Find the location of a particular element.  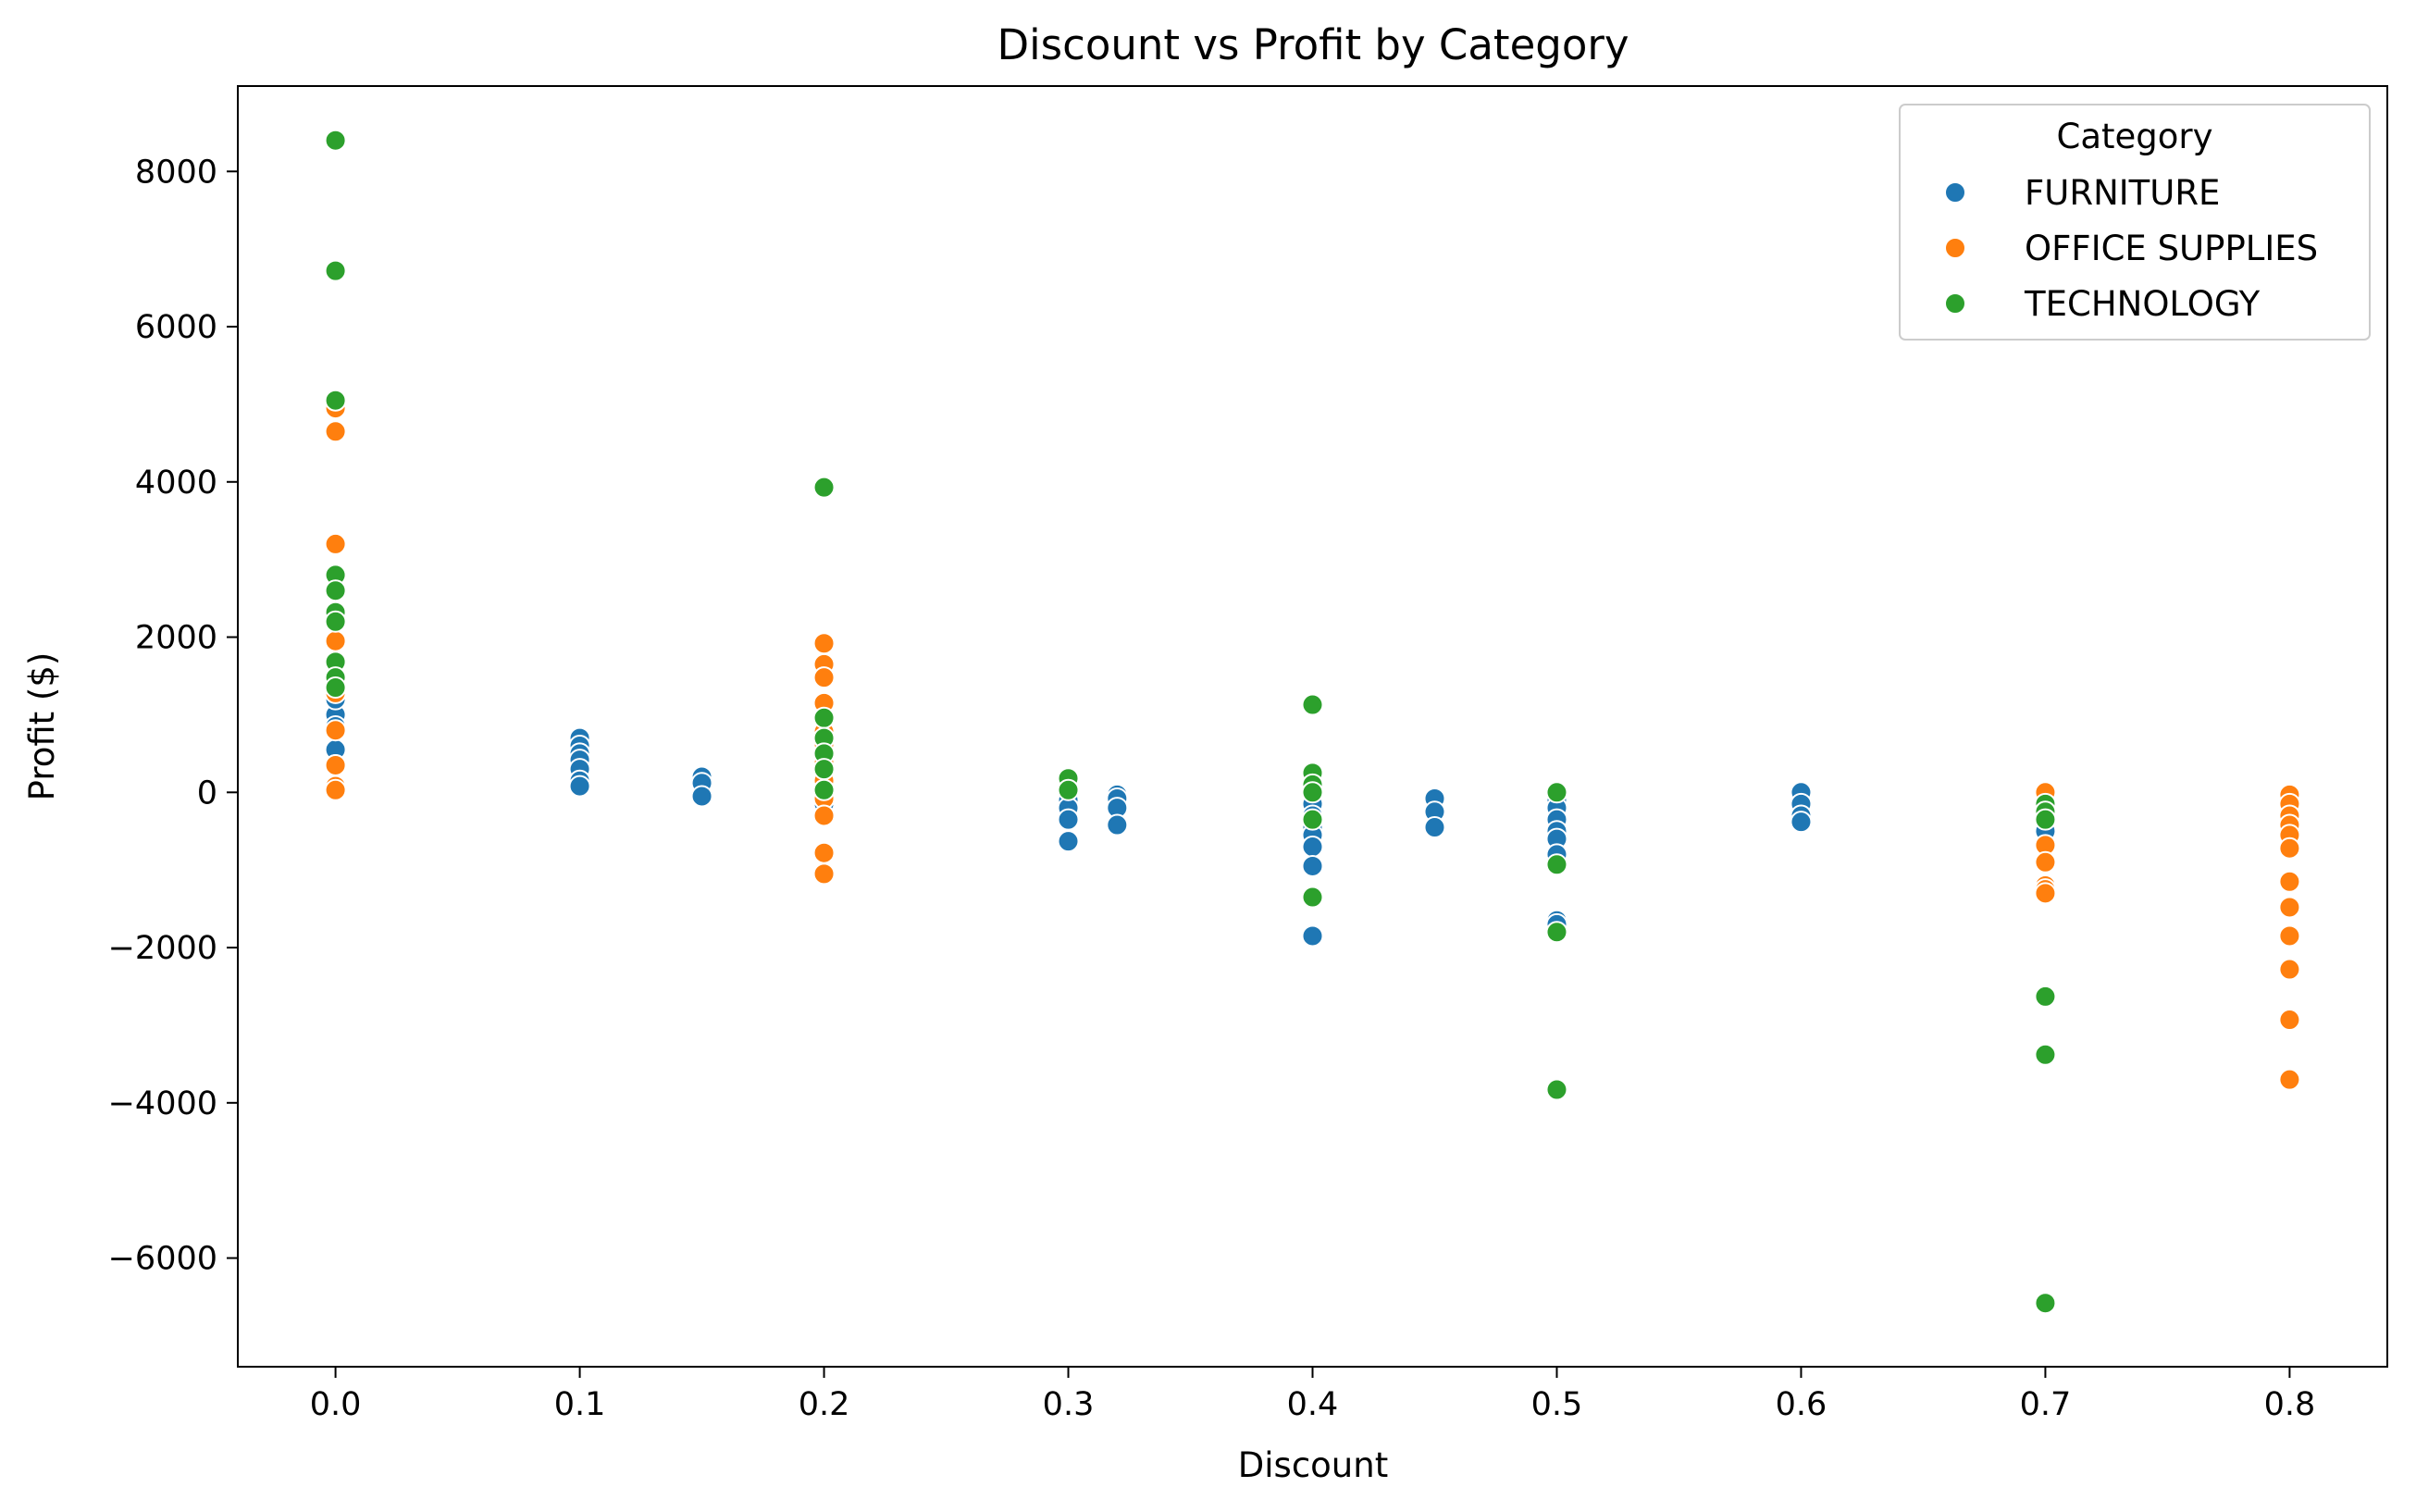

legend-entry-label: TECHNOLOGY is located at coordinates (2142, 304).